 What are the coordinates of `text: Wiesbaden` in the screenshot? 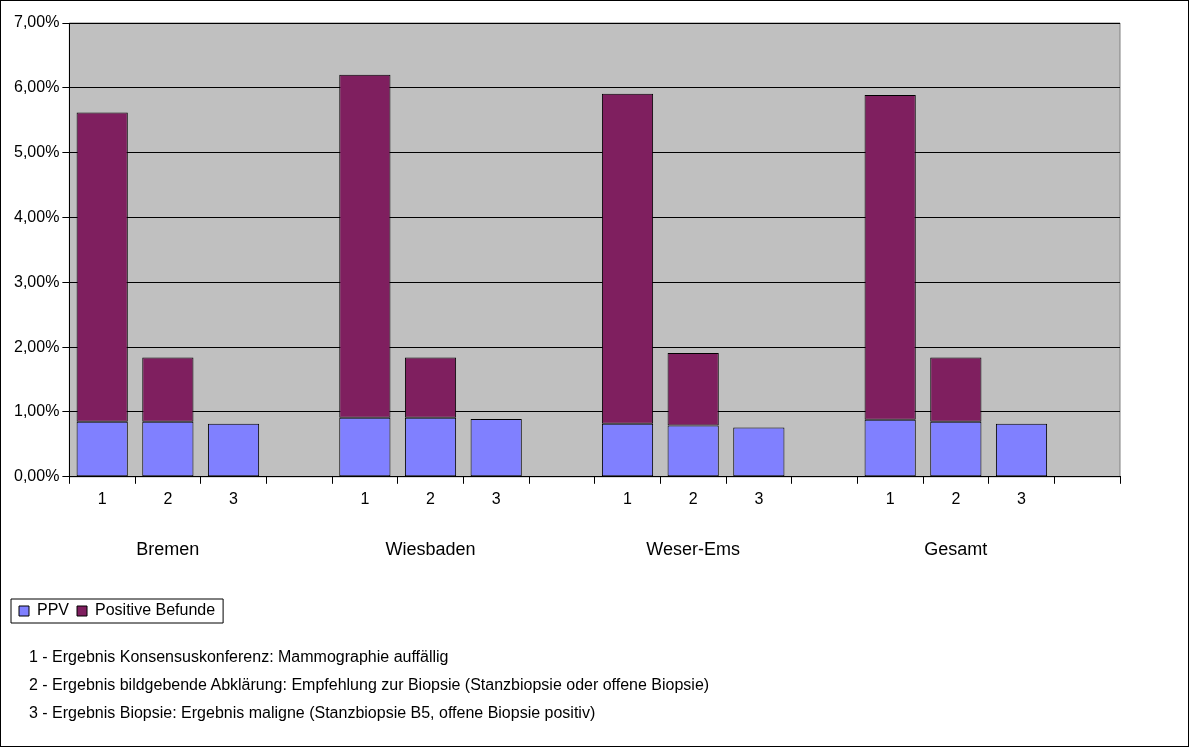 It's located at (430, 548).